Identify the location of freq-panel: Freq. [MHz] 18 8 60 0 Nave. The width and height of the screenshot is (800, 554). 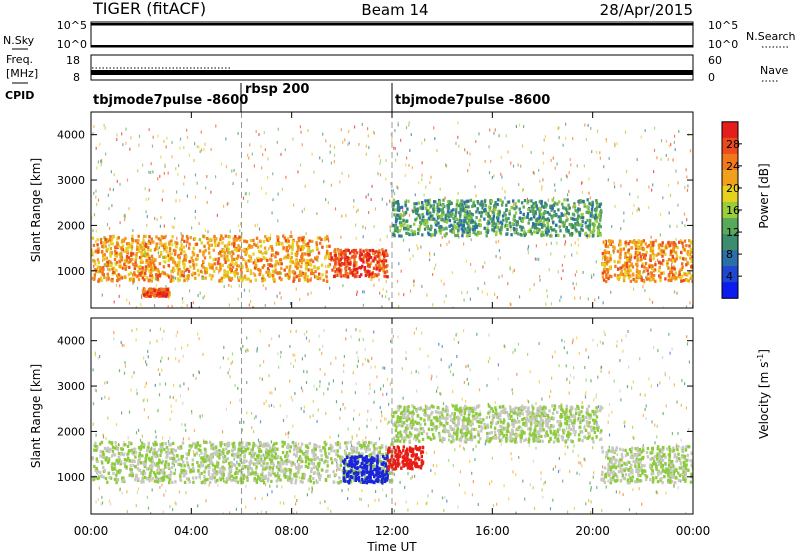
(397, 68).